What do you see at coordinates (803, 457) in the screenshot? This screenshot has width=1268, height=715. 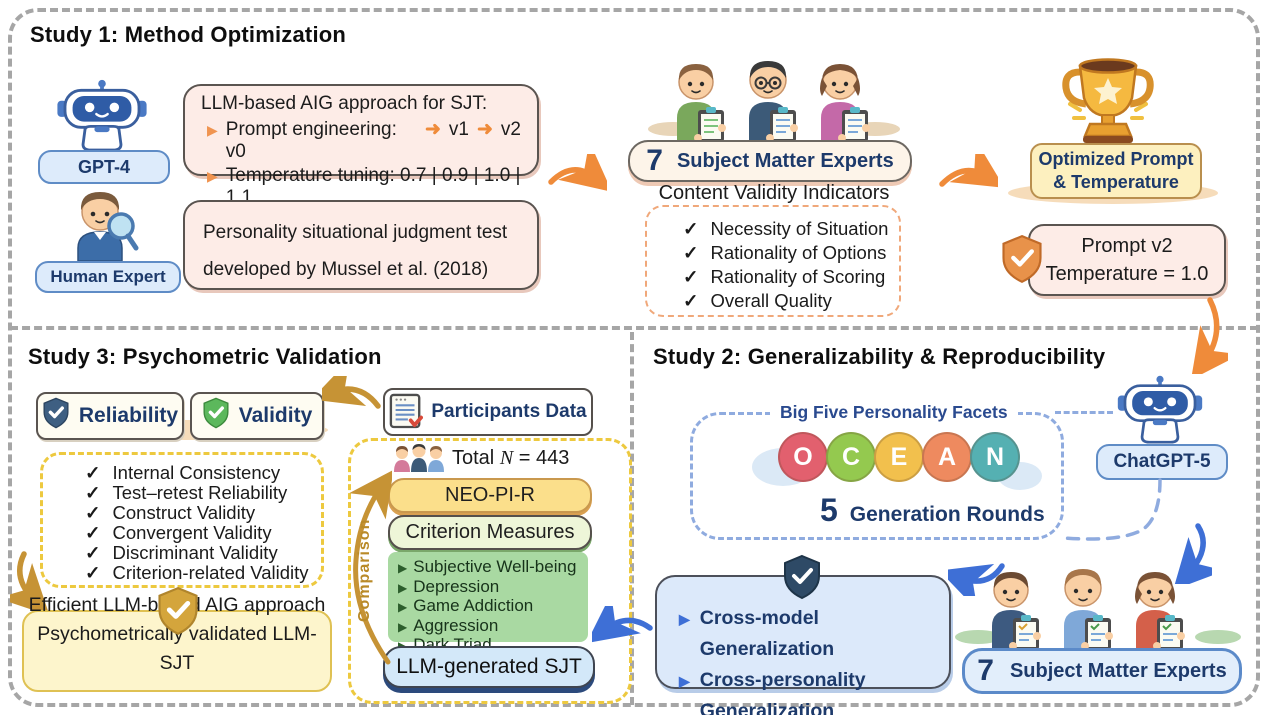 I see `ocean-bubble-o: O` at bounding box center [803, 457].